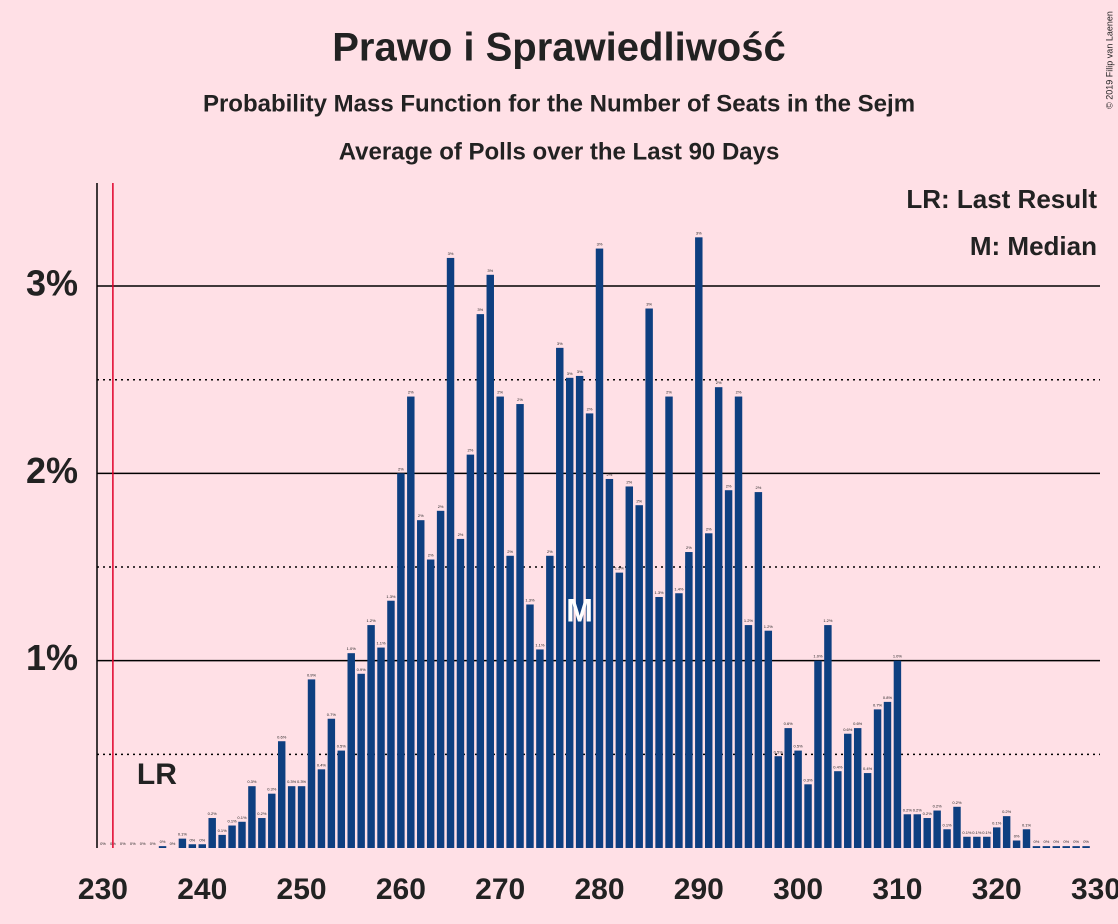 This screenshot has width=1118, height=924. I want to click on x-tick-label: 320, so click(997, 889).